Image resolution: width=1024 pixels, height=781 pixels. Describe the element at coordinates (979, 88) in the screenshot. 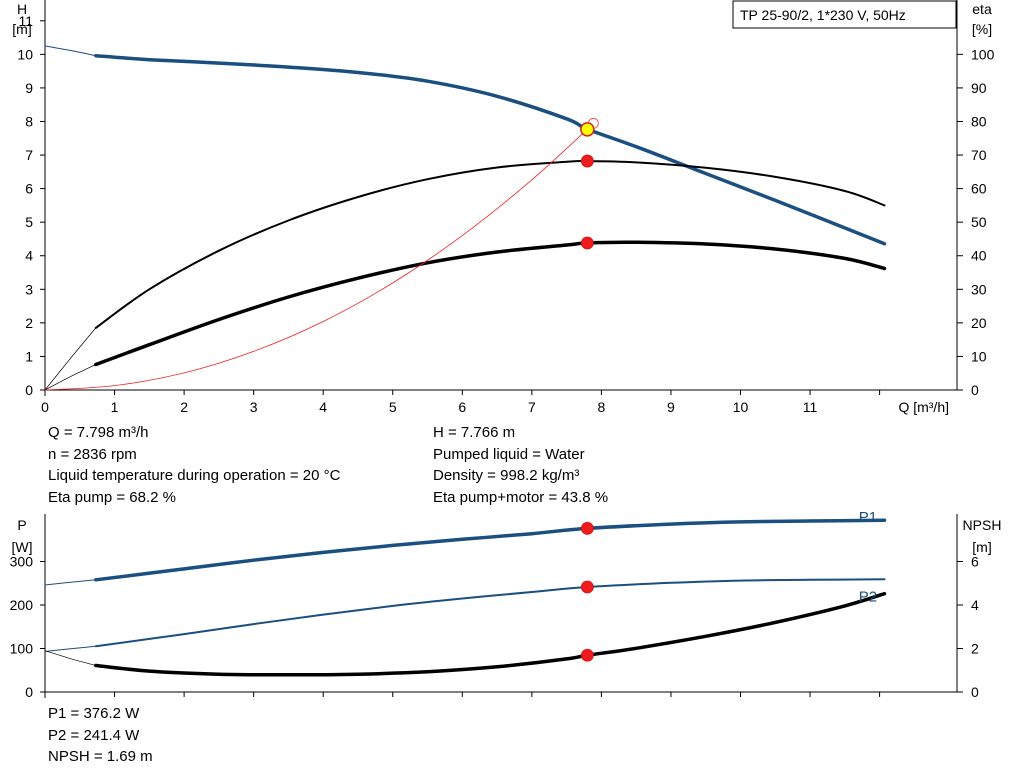

I see `y-right-tick-label: 90` at that location.